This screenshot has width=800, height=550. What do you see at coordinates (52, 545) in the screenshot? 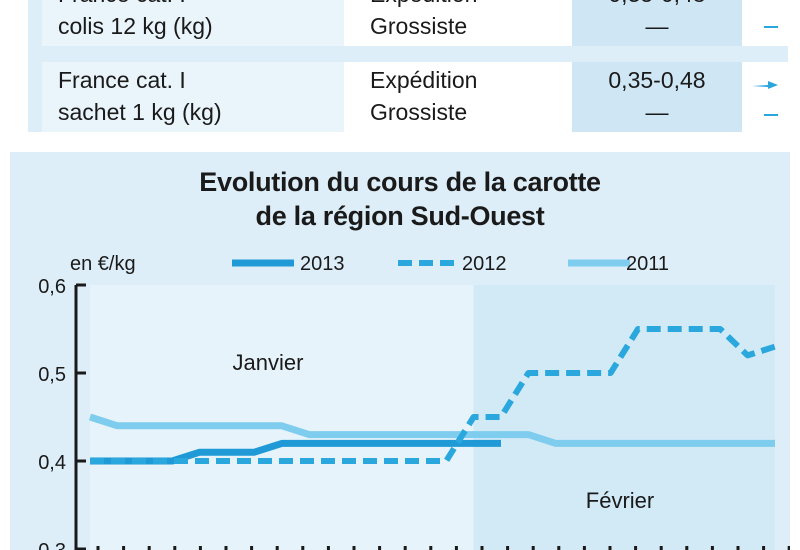
I see `y-tick-label: 0,3` at bounding box center [52, 545].